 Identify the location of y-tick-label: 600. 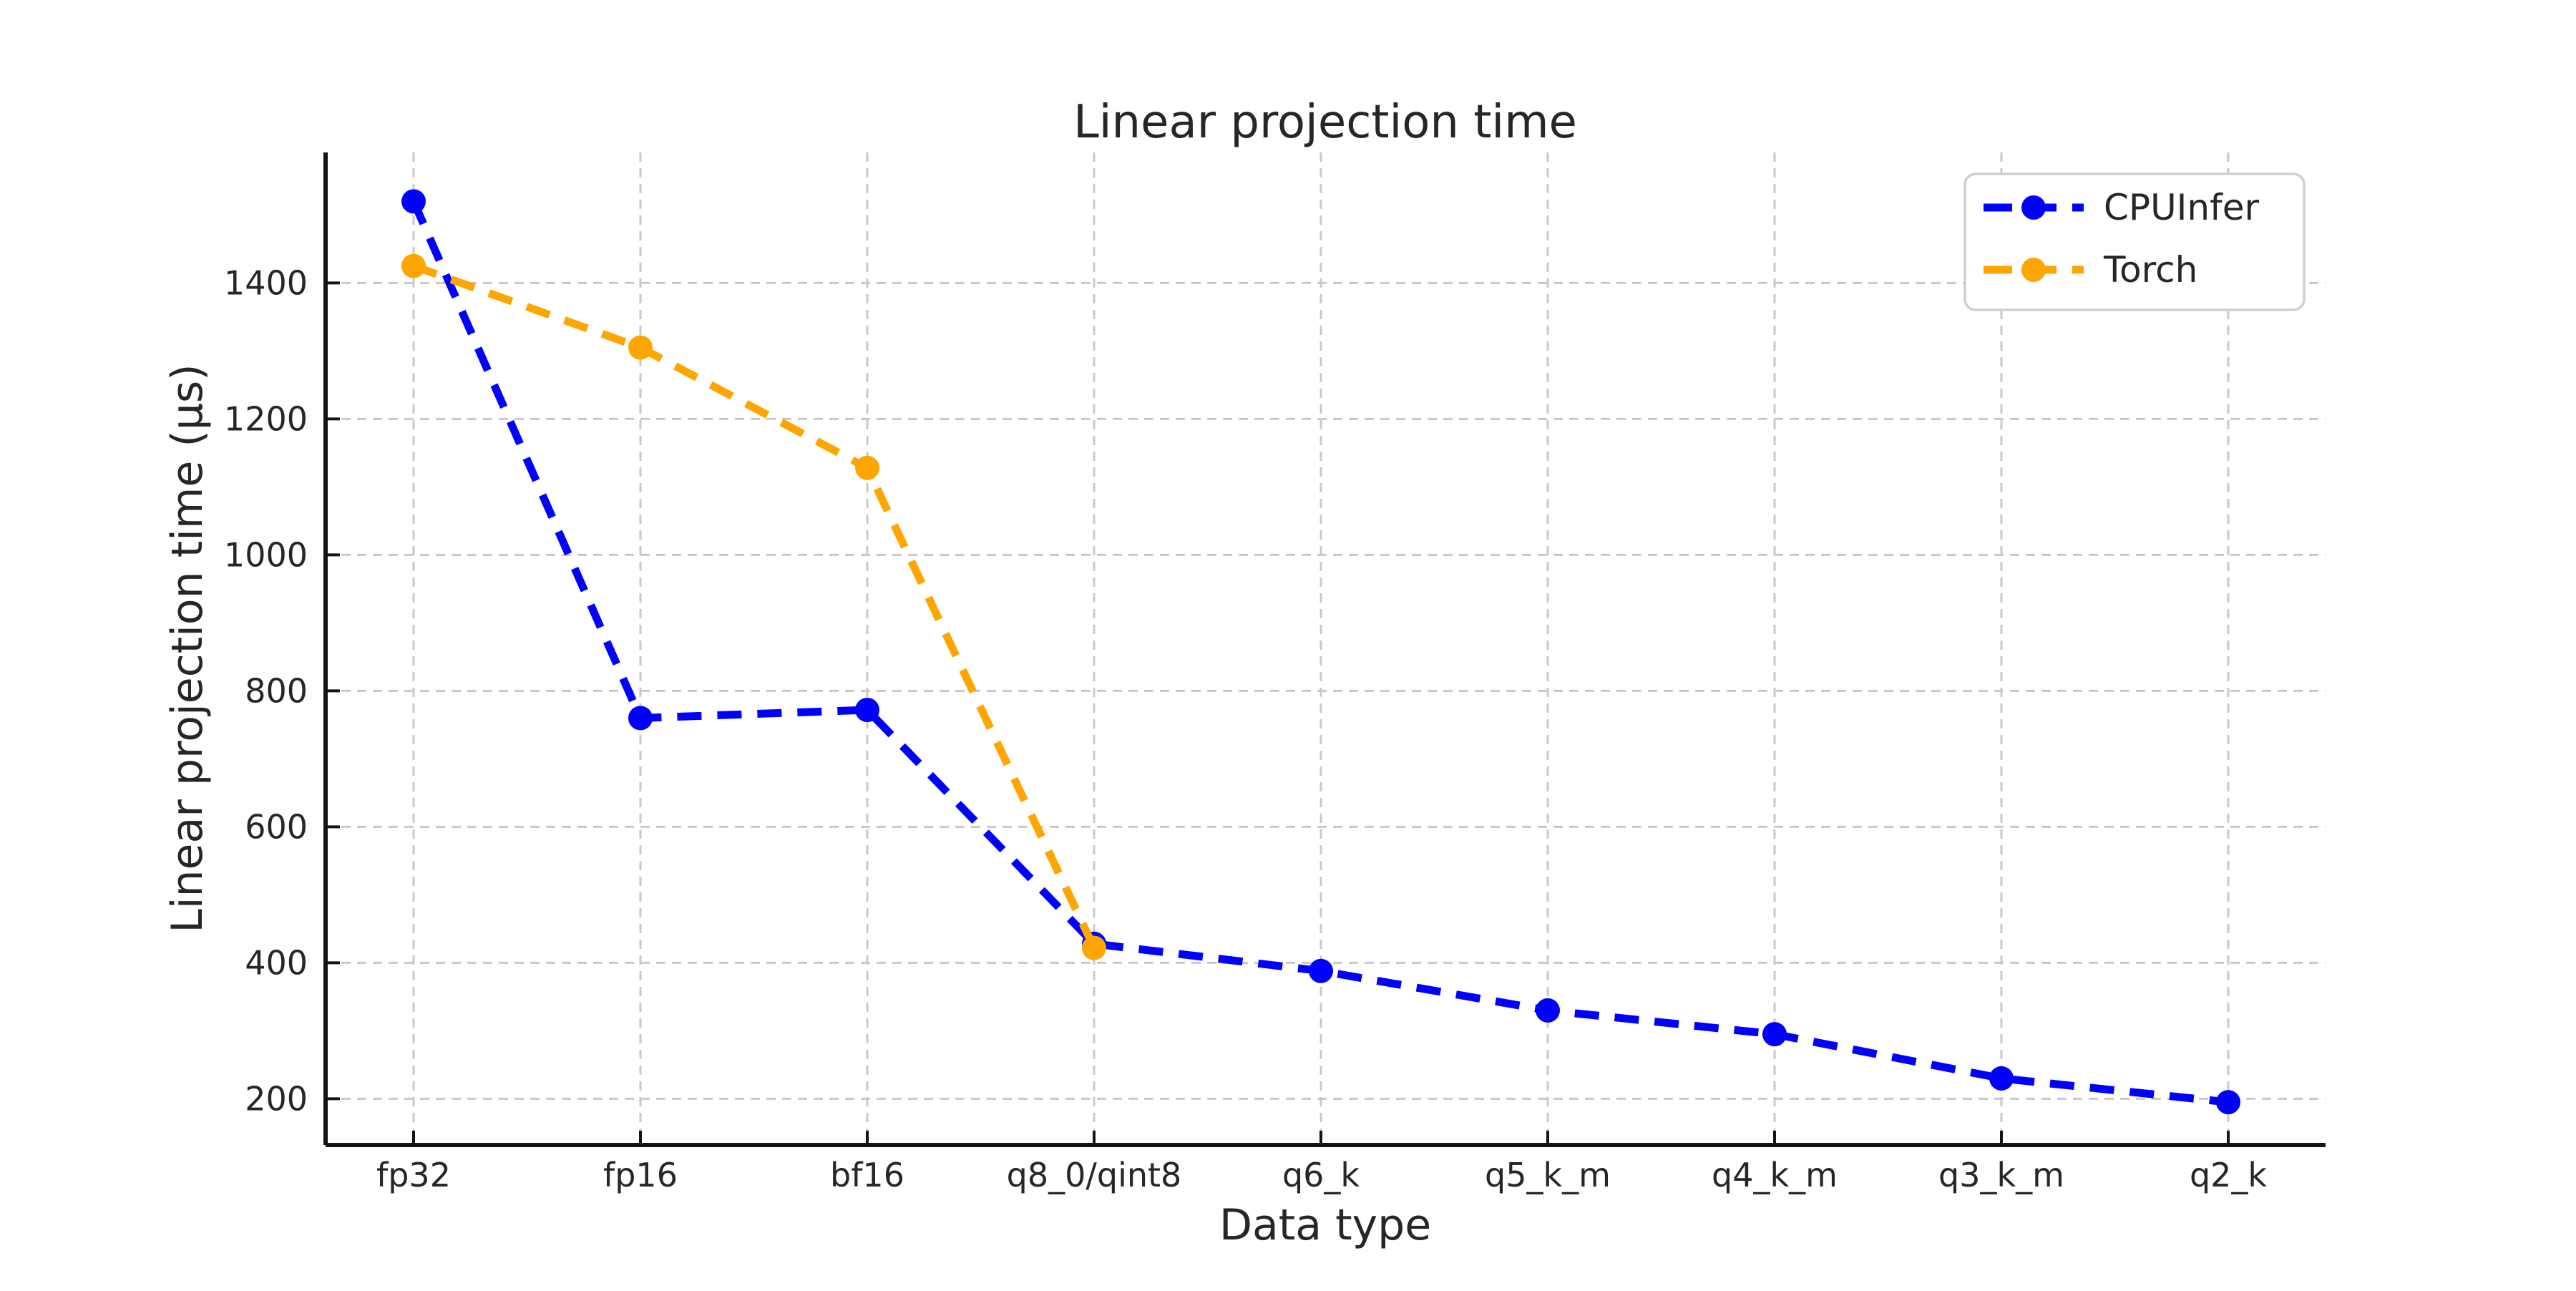
(276, 826).